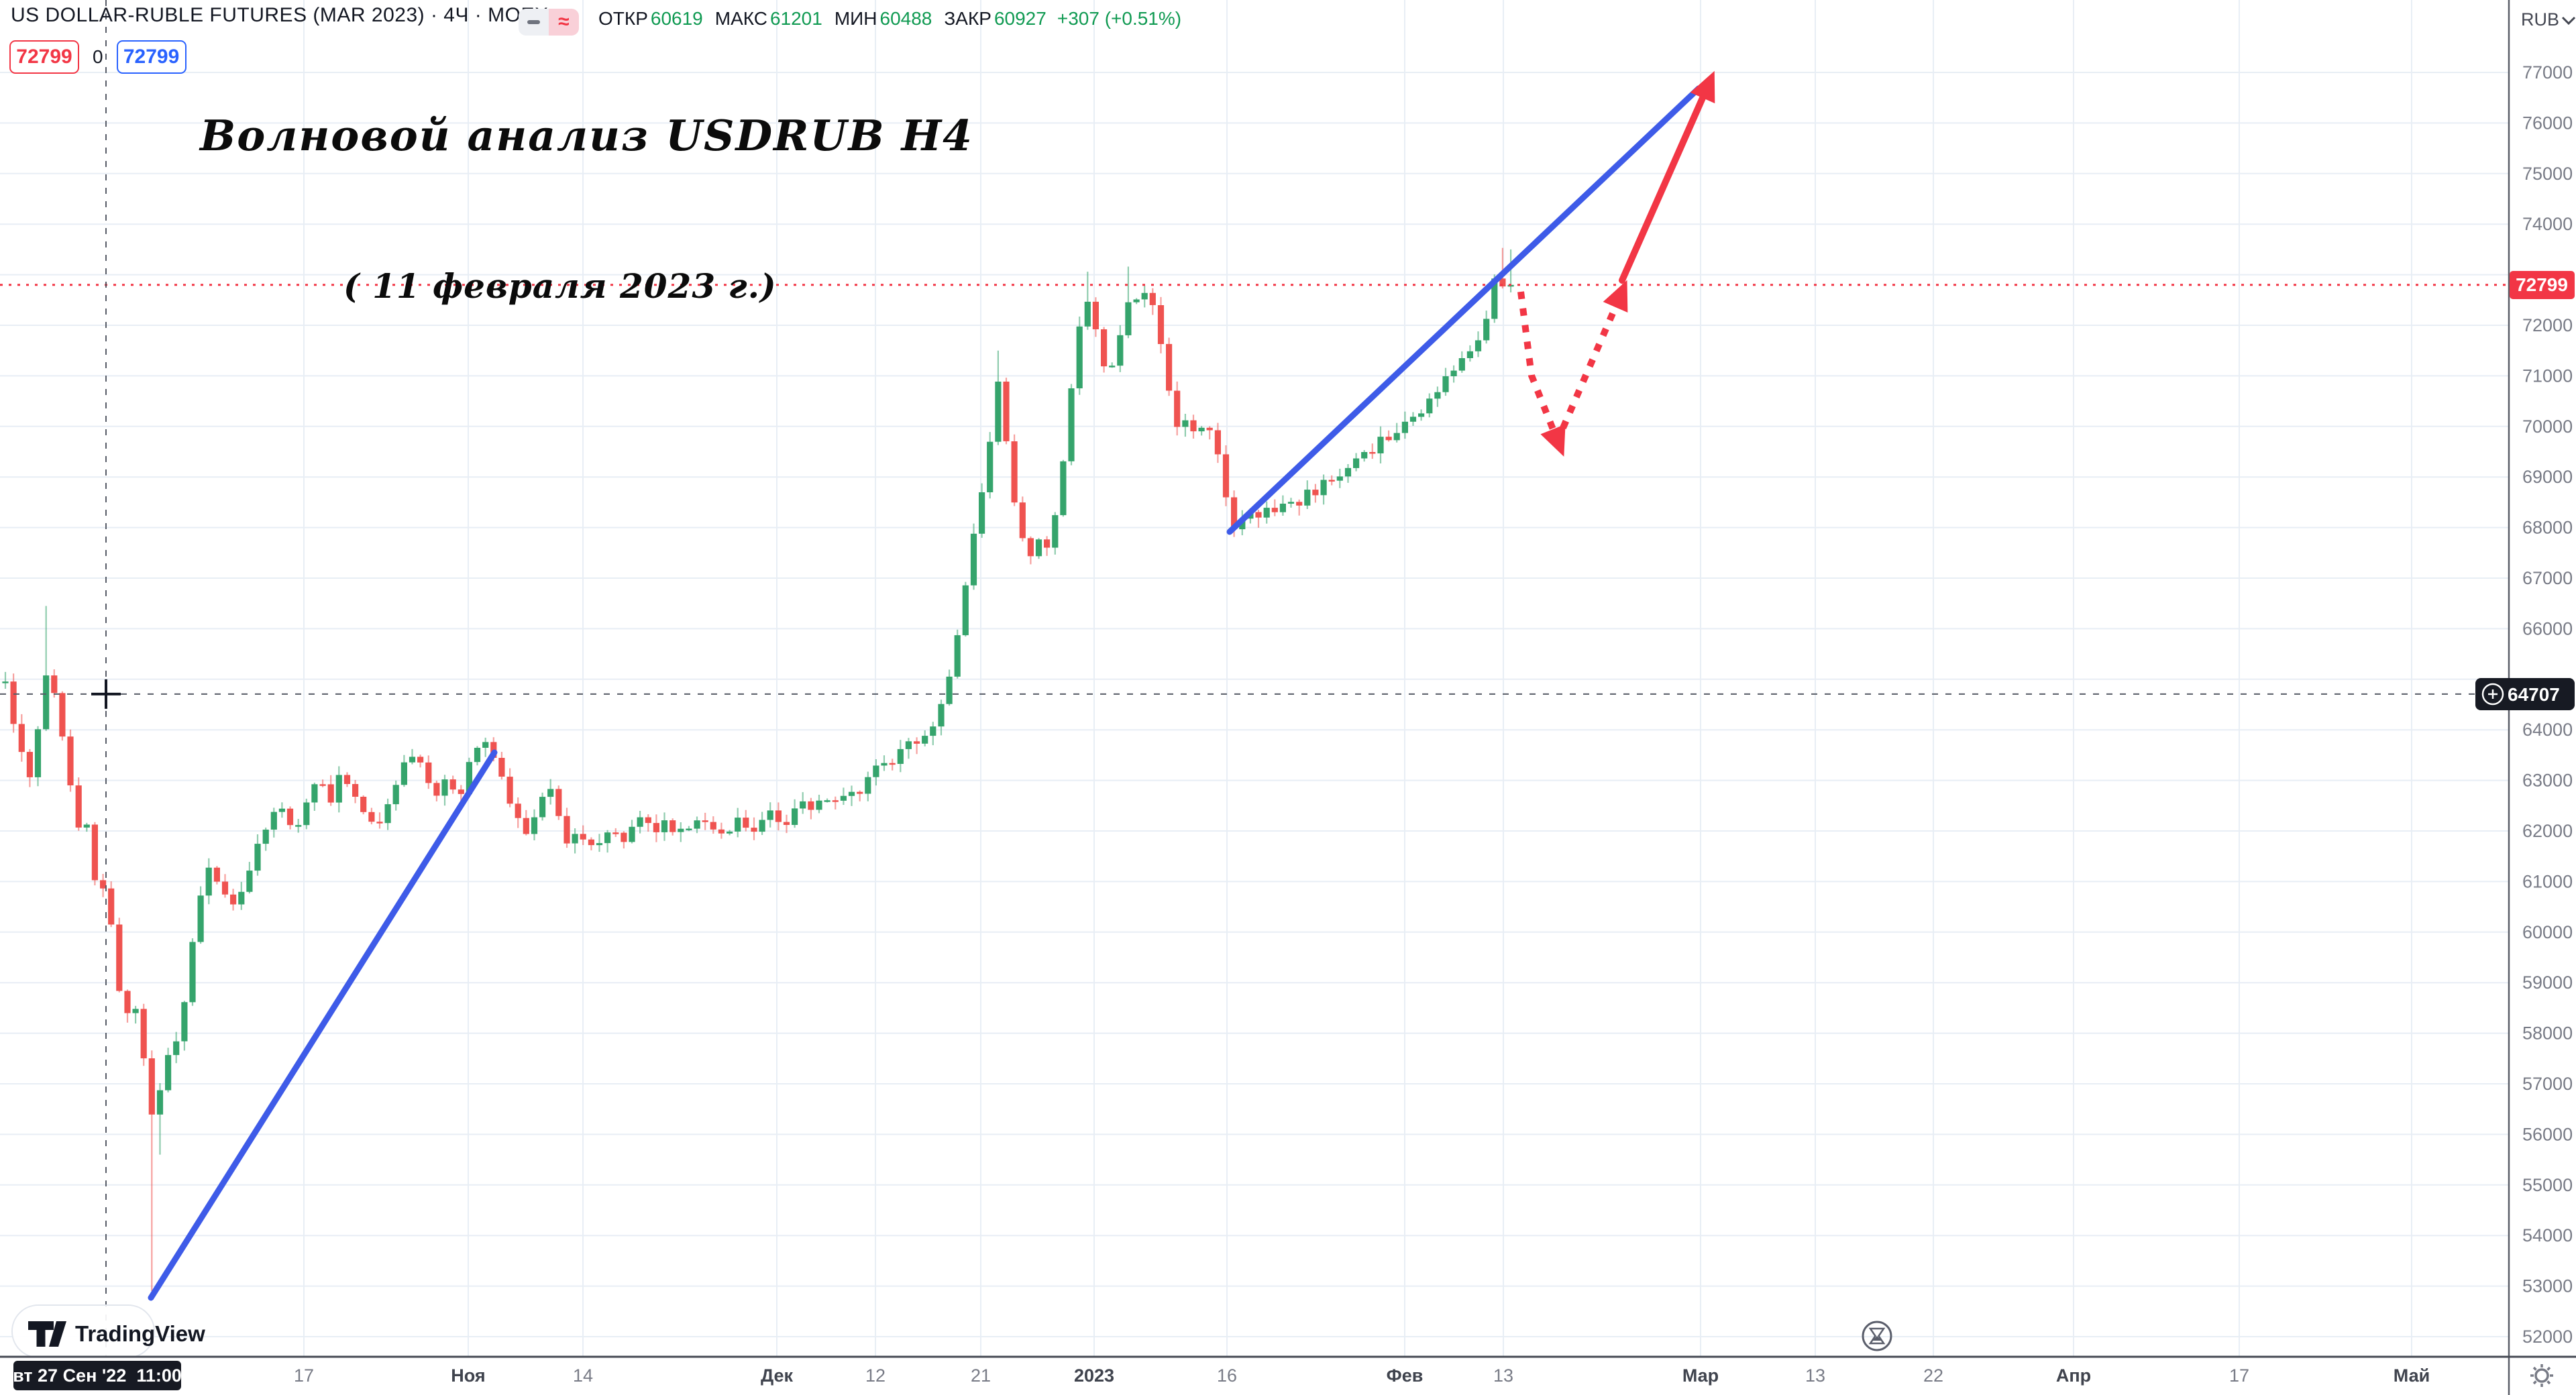 The image size is (2576, 1395). Describe the element at coordinates (47, 1334) in the screenshot. I see `tradingview-mark-icon` at that location.